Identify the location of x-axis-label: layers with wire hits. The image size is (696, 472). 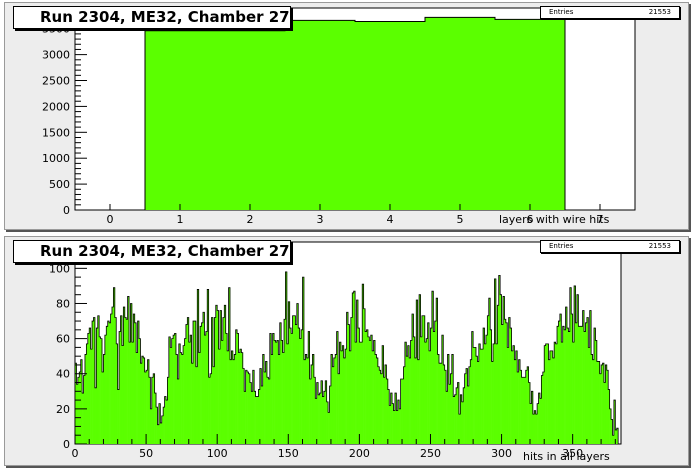
(554, 219).